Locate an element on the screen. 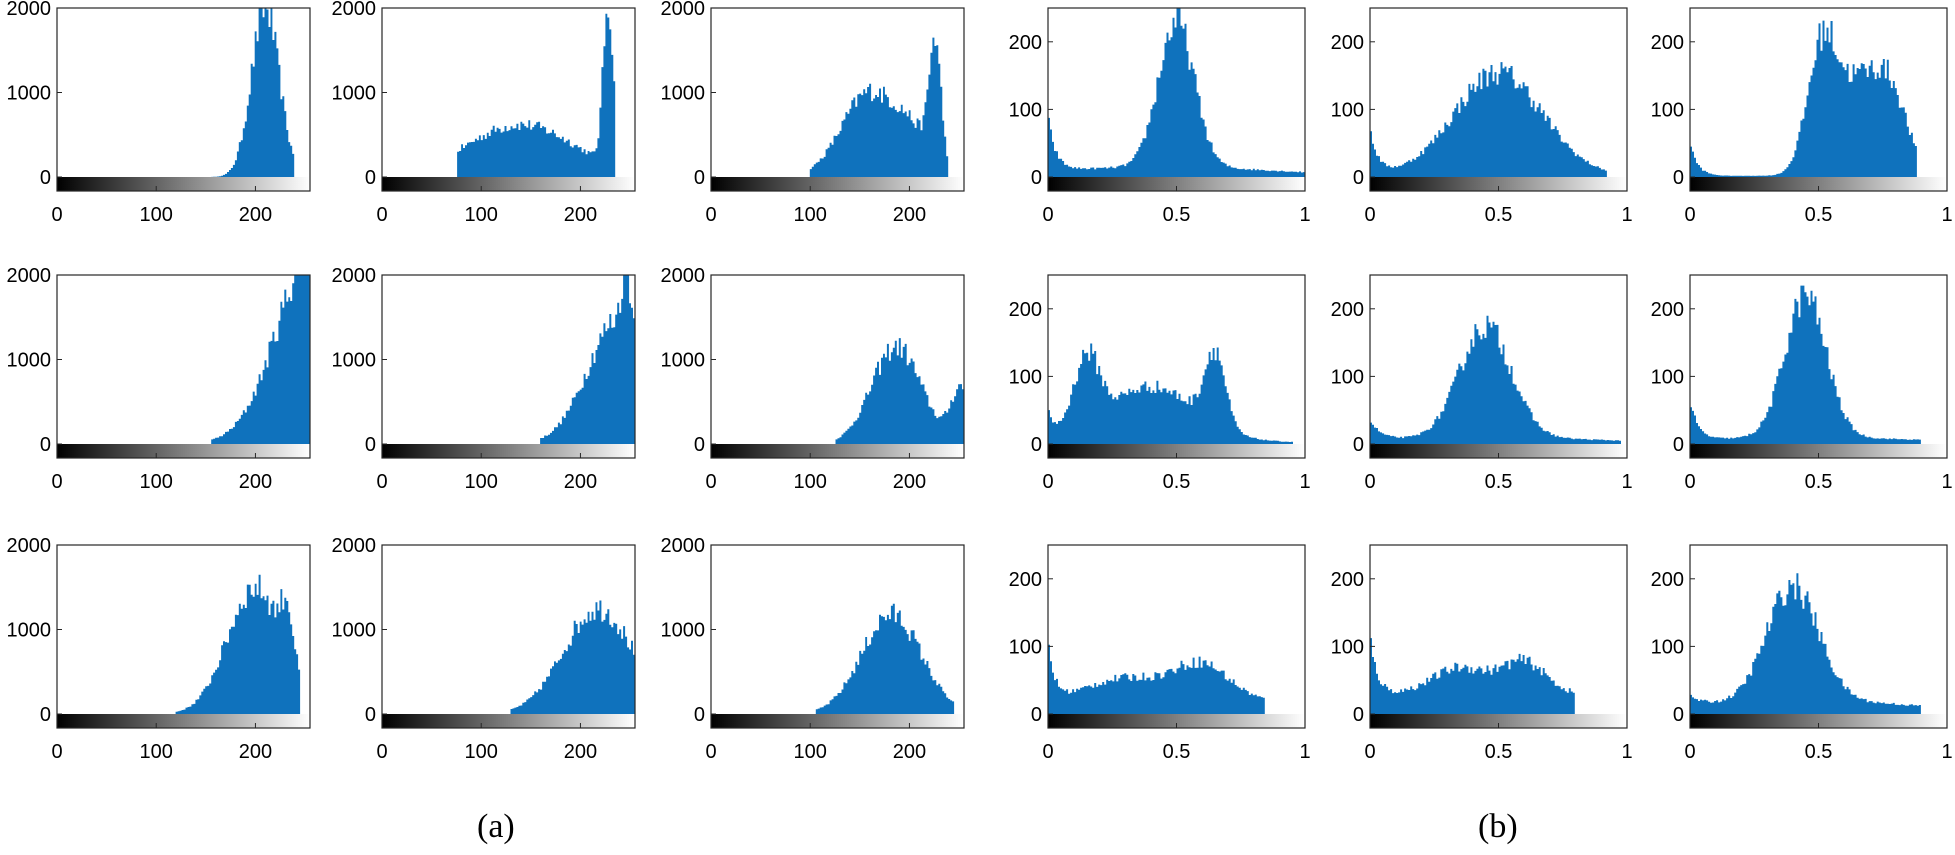 This screenshot has height=855, width=1955. hist-b-r3c3-bars is located at coordinates (1818, 643).